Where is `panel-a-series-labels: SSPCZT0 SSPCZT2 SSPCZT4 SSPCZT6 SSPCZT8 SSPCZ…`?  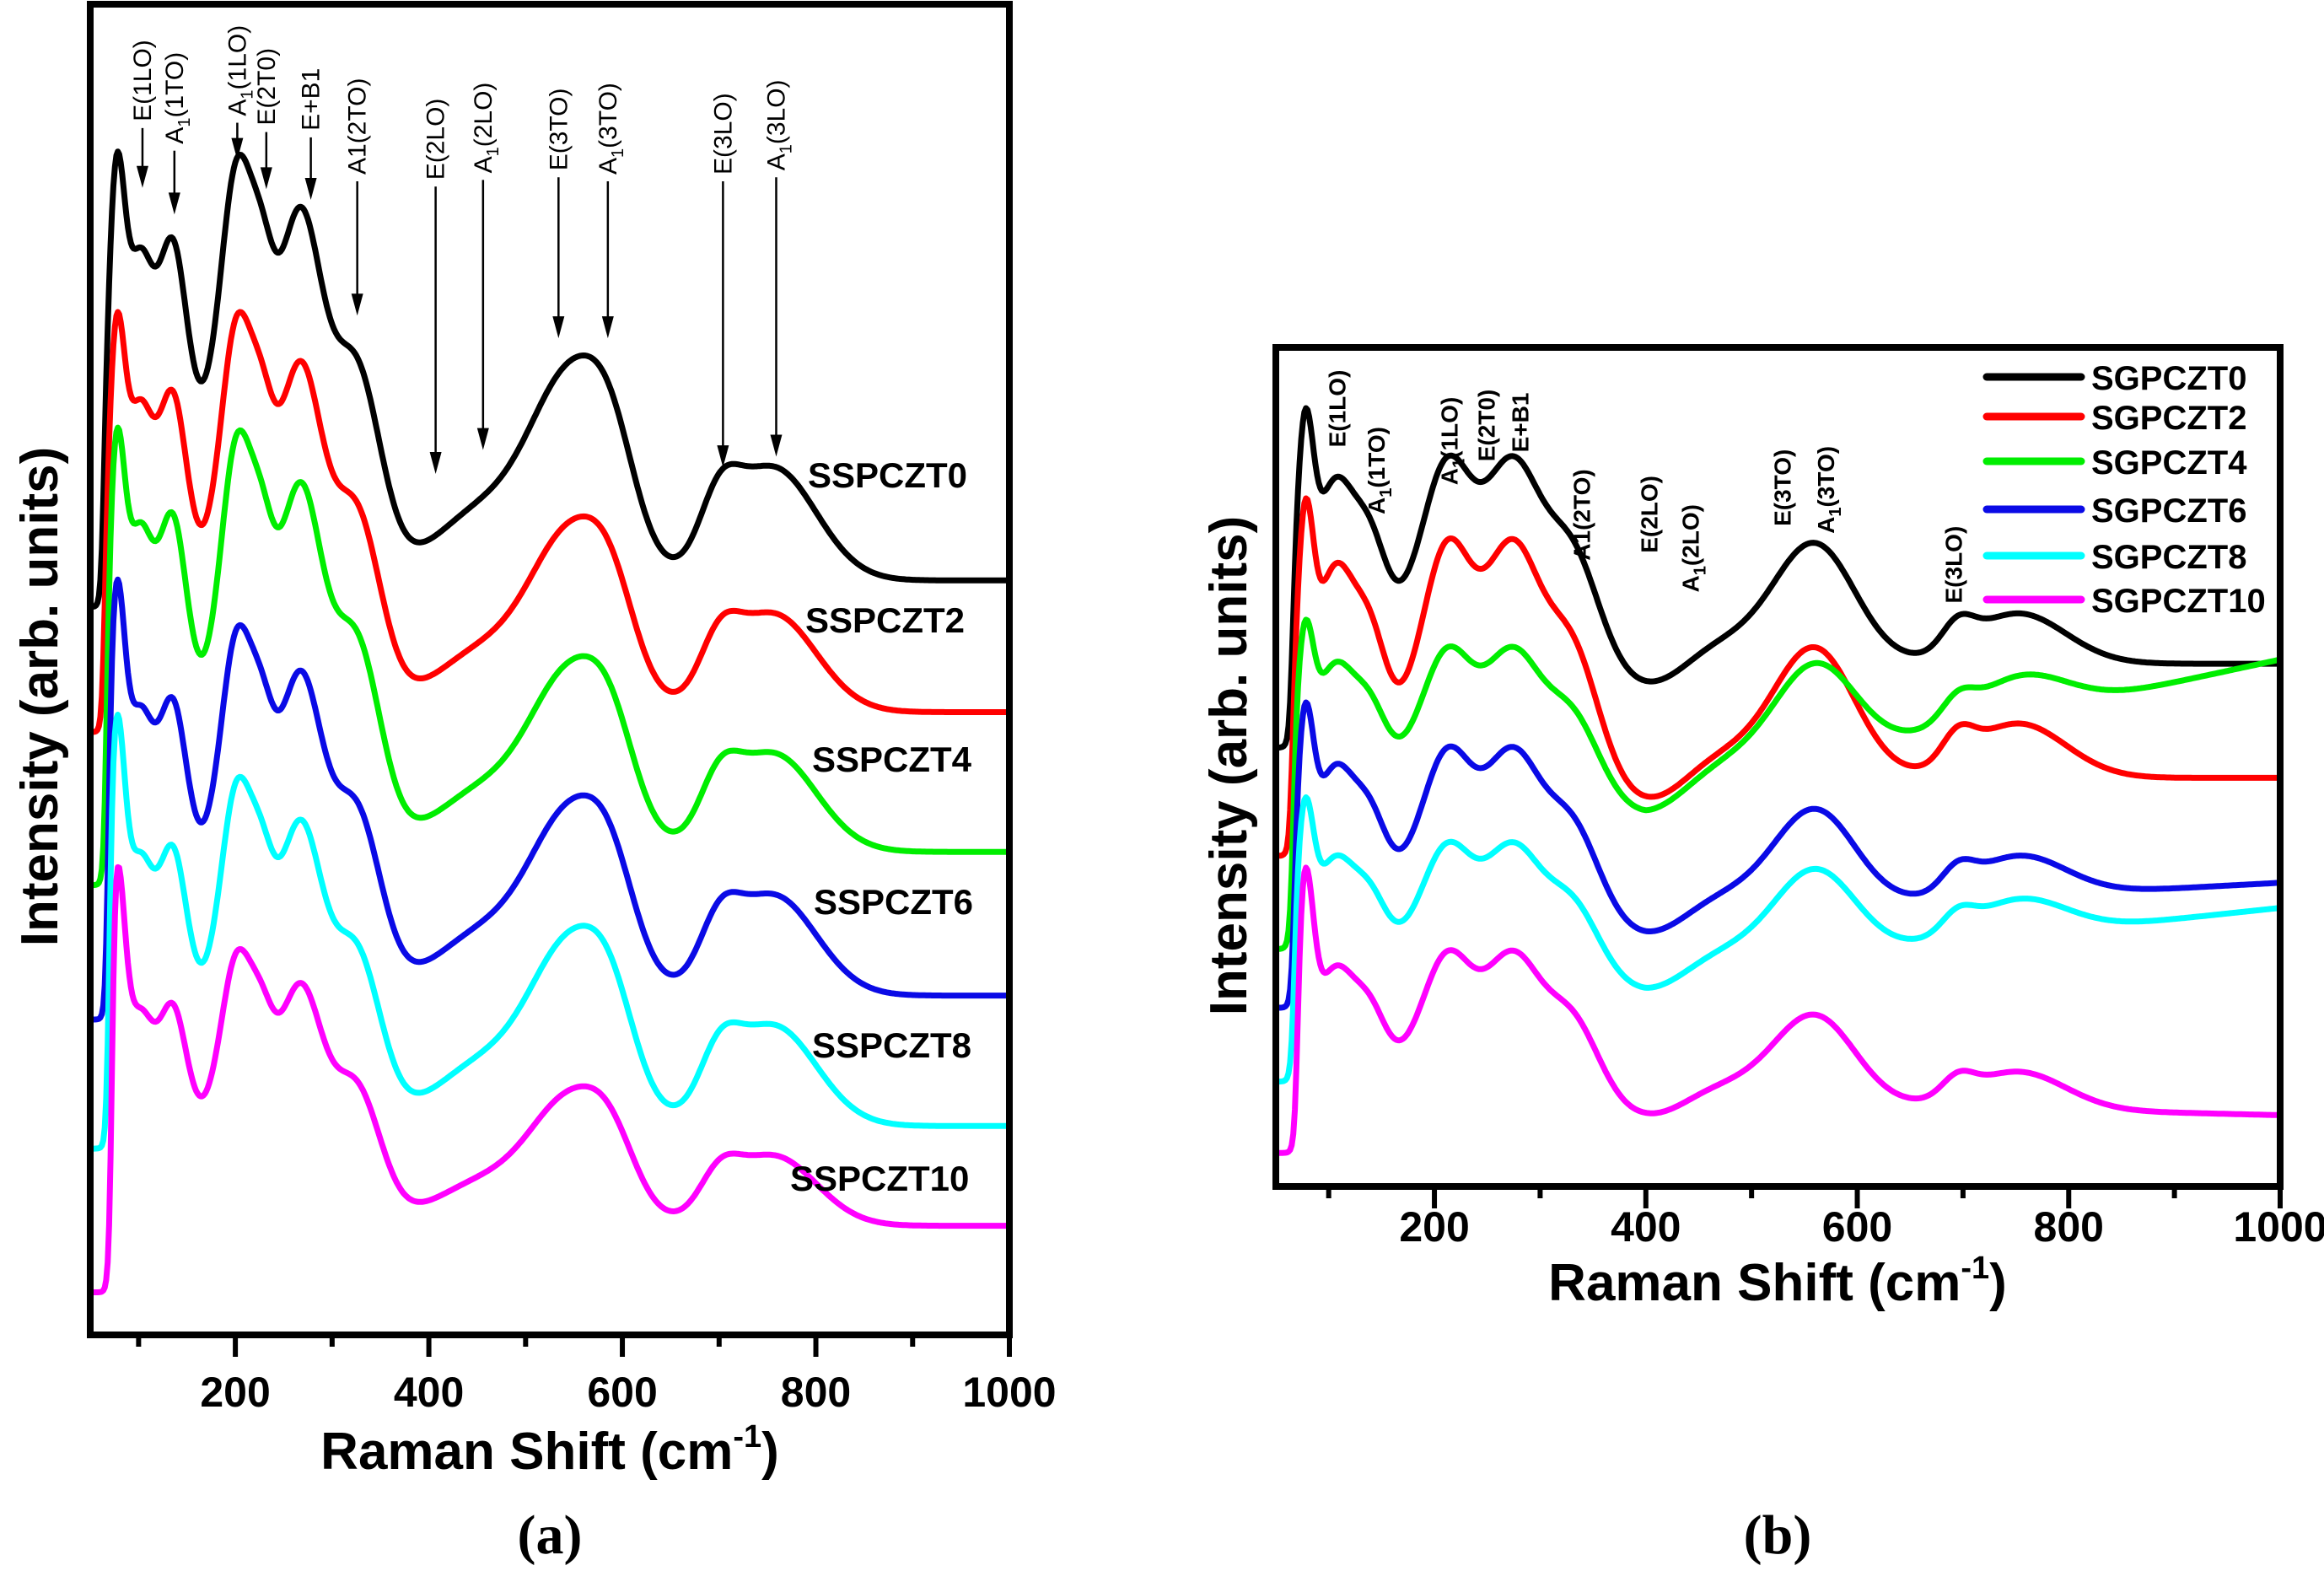 panel-a-series-labels: SSPCZT0 SSPCZT2 SSPCZT4 SSPCZT6 SSPCZT8 SSPCZ… is located at coordinates (882, 826).